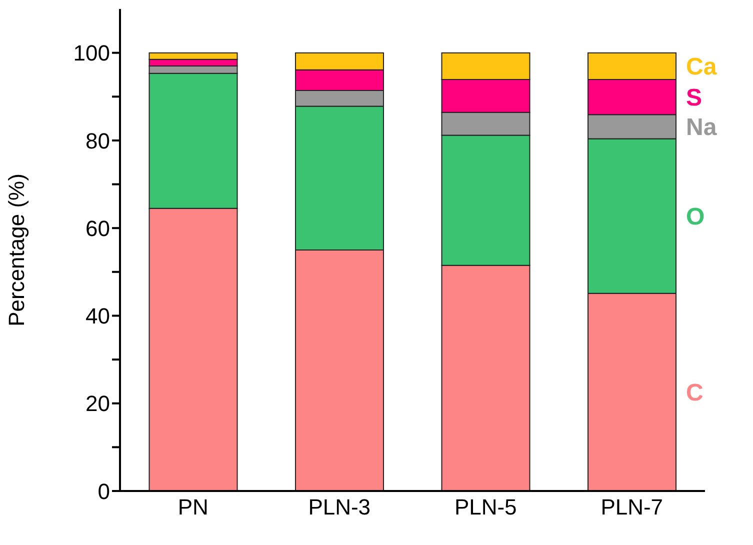 This screenshot has width=753, height=545. Describe the element at coordinates (98, 403) in the screenshot. I see `y-tick-label: 20` at that location.